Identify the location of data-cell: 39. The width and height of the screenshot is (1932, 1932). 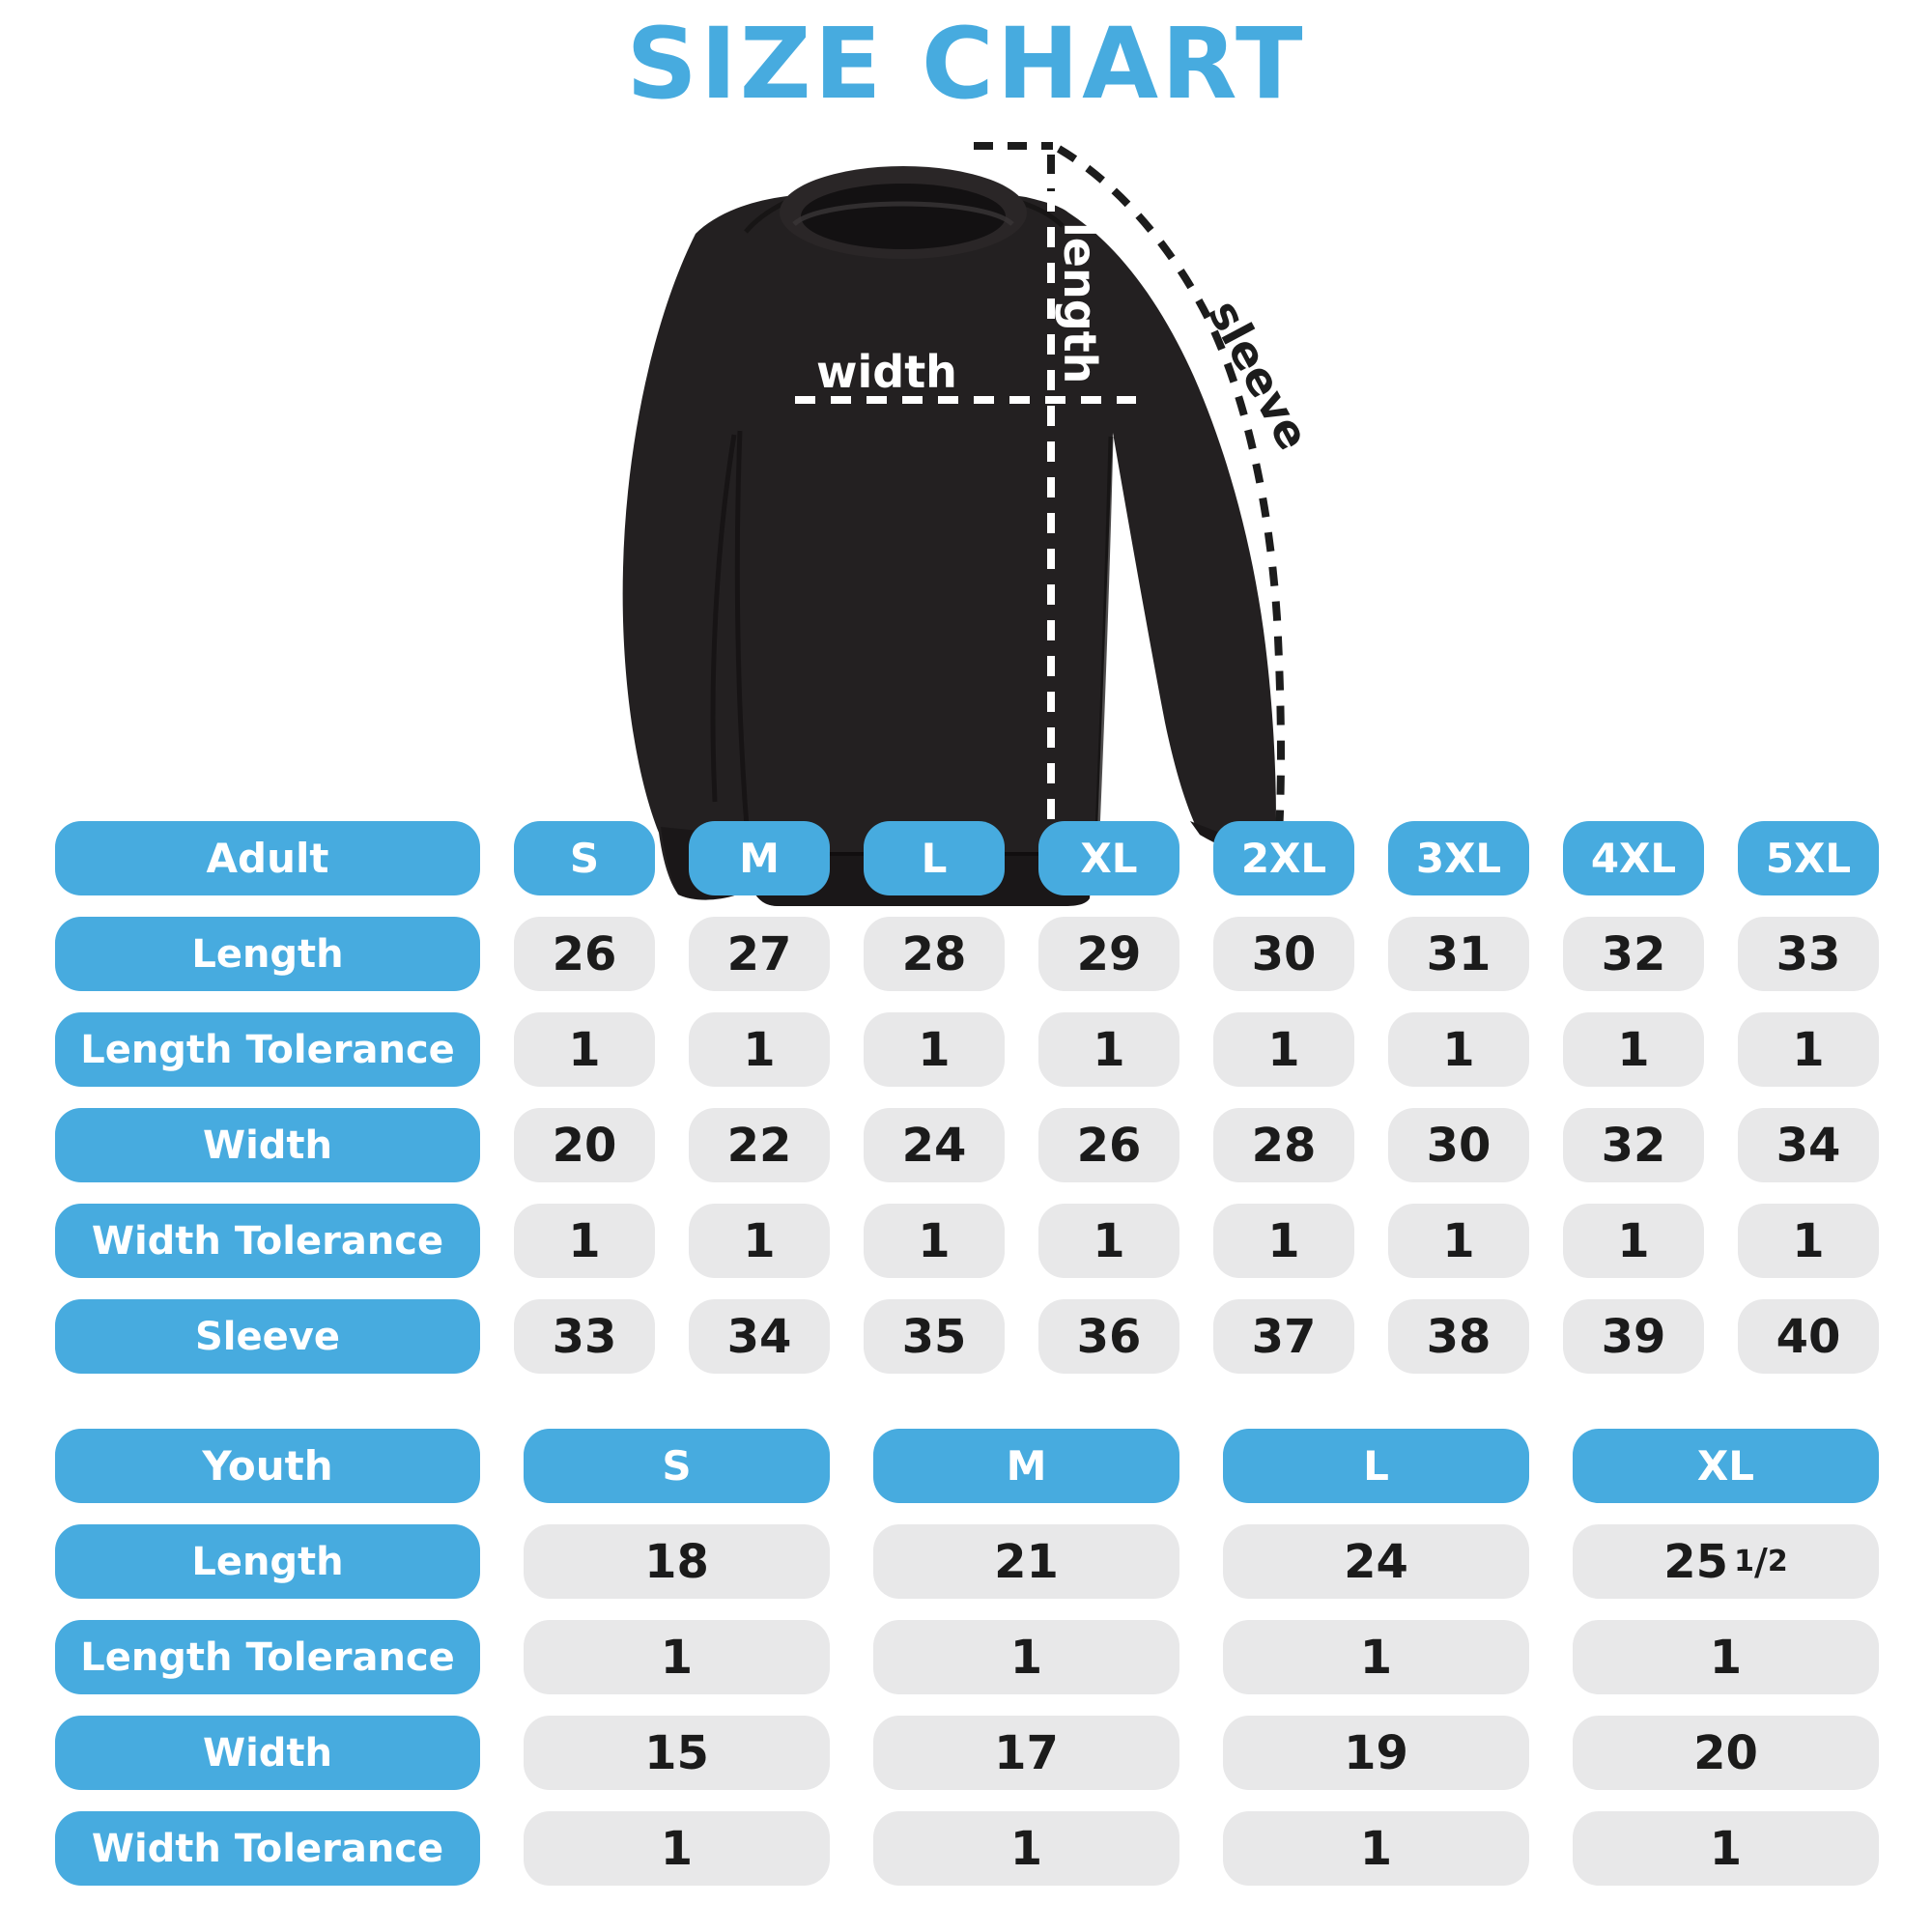
(1633, 1336).